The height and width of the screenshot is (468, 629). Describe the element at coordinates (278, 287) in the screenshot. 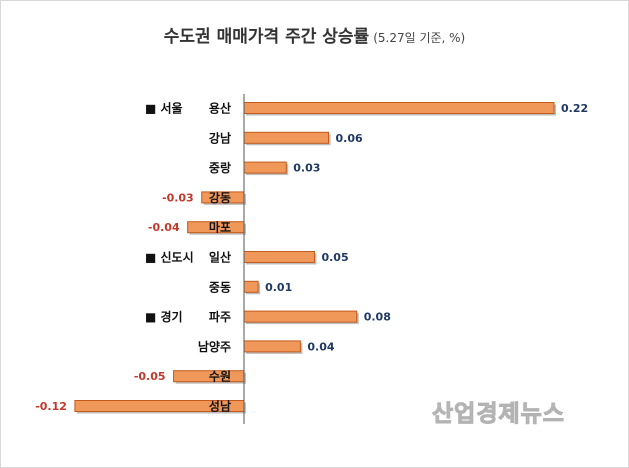

I see `value-label: 0.01` at that location.